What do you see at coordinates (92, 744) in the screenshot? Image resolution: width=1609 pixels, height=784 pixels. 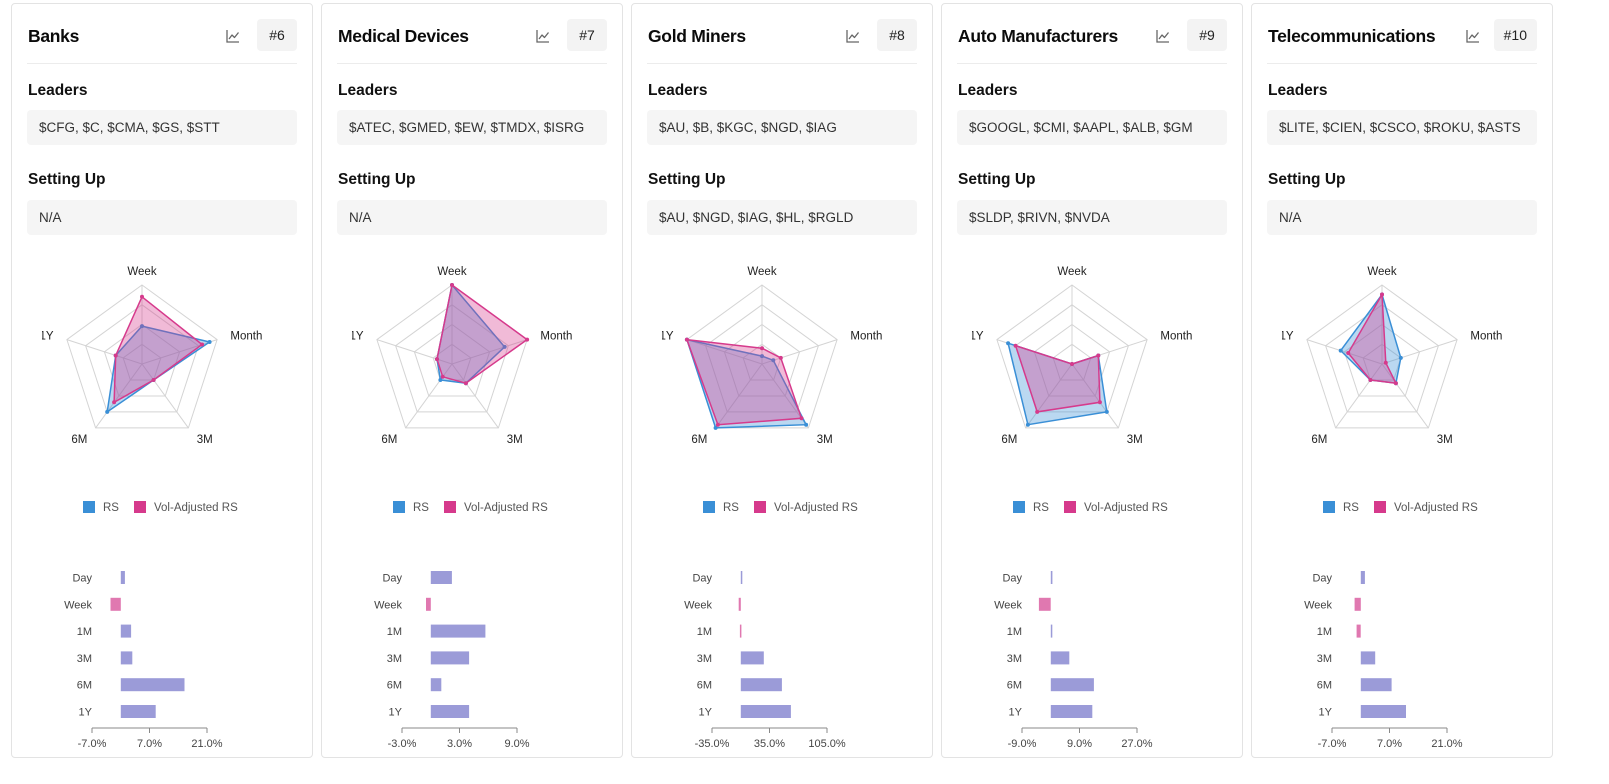 I see `bar-x-tick-label: -7.0%` at bounding box center [92, 744].